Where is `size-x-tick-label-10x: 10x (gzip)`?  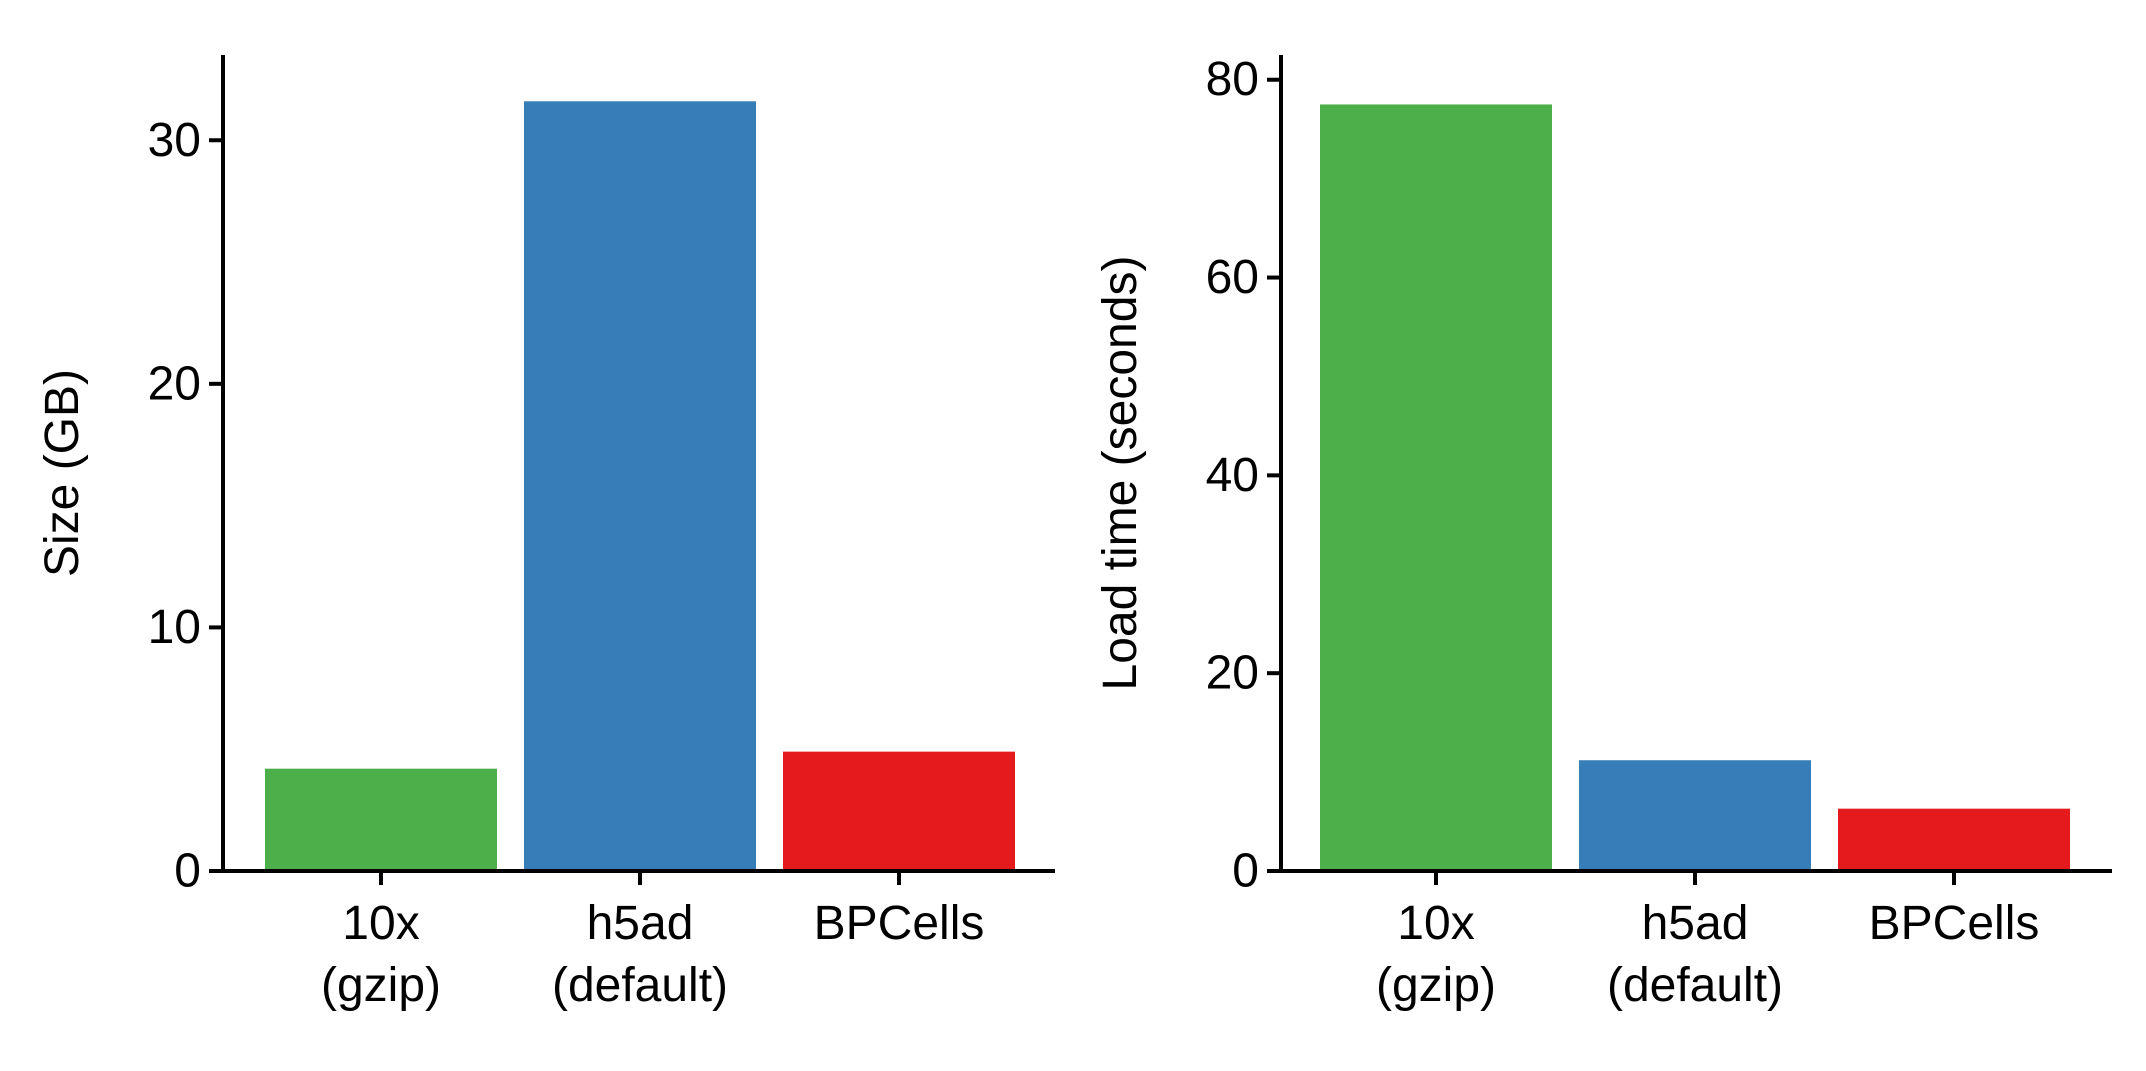
size-x-tick-label-10x: 10x (gzip) is located at coordinates (381, 954).